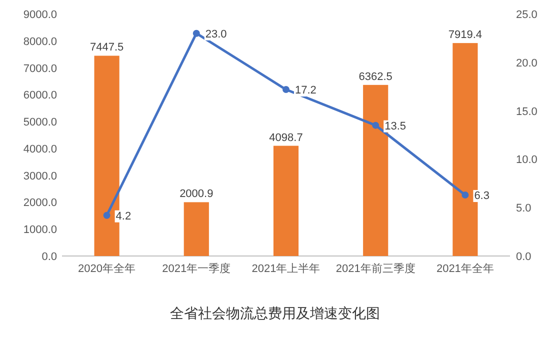  Describe the element at coordinates (40, 230) in the screenshot. I see `y-tick-label: 1000.0` at that location.